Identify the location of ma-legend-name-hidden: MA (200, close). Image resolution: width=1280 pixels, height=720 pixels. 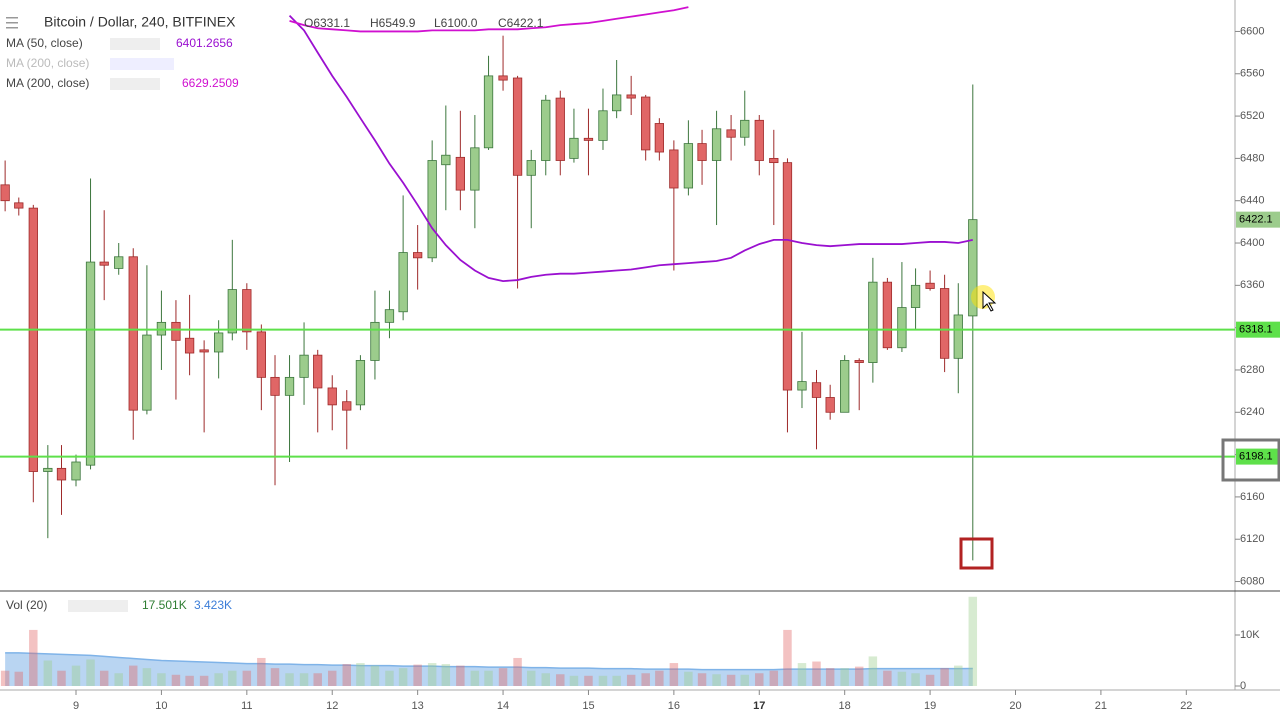
(47, 63).